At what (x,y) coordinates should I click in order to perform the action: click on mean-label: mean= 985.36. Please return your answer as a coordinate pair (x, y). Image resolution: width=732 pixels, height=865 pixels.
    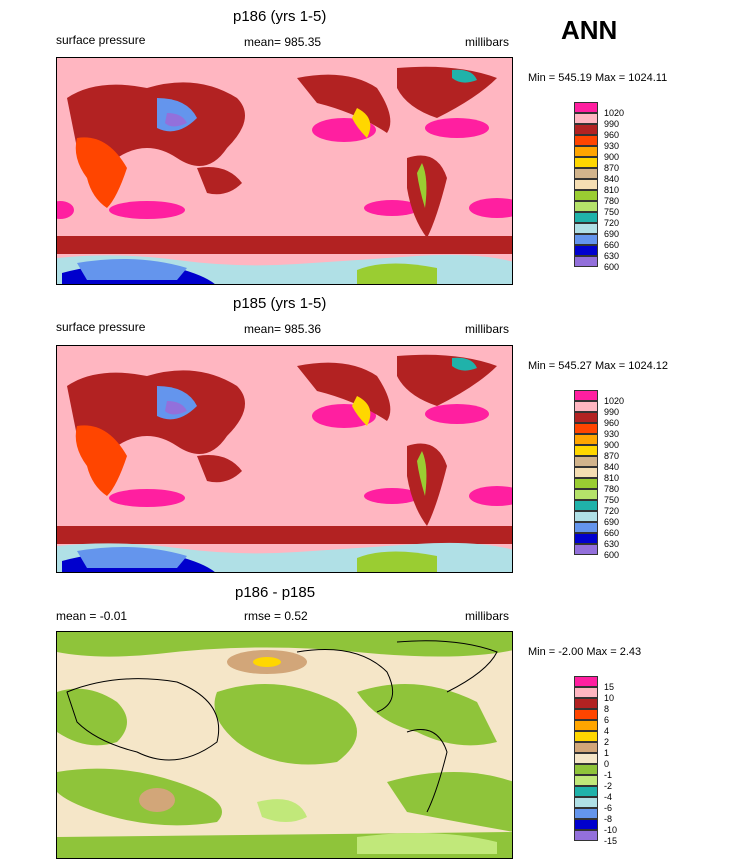
    Looking at the image, I should click on (283, 329).